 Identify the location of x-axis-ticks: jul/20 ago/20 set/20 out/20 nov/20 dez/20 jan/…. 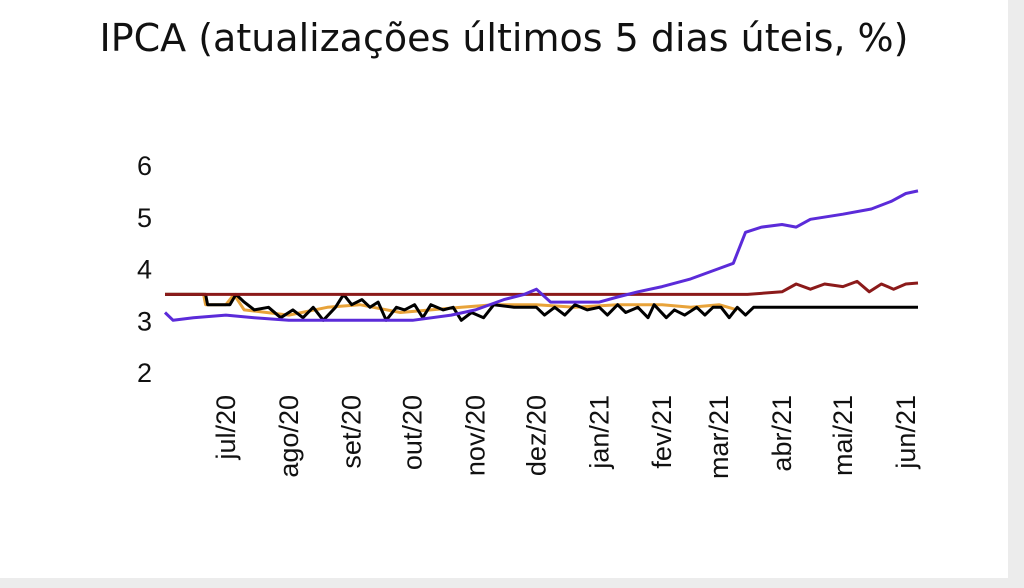
(566, 437).